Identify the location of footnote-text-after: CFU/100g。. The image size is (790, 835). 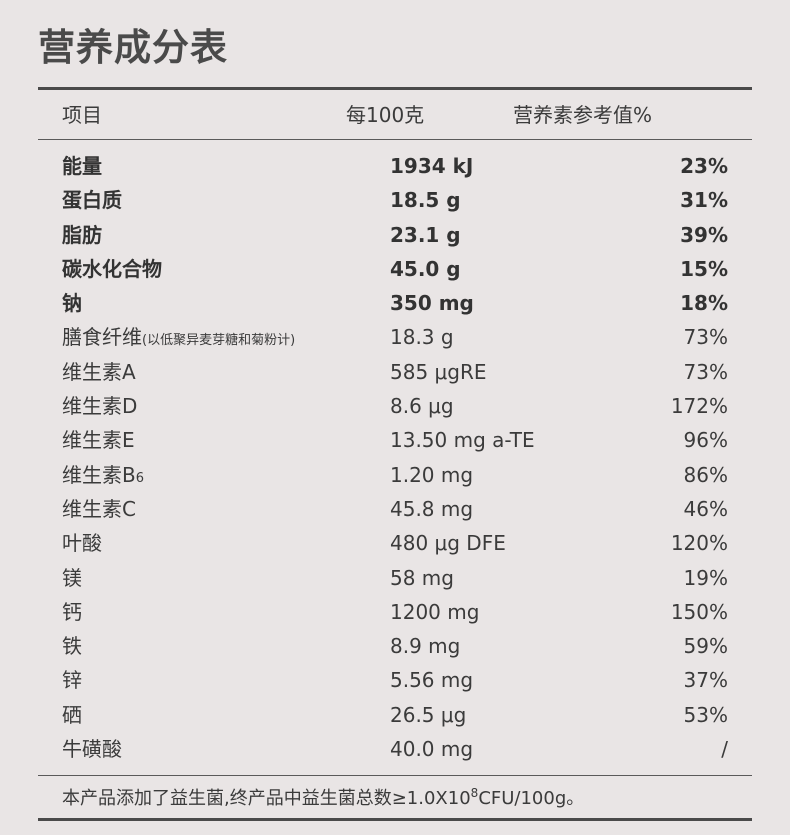
(531, 798).